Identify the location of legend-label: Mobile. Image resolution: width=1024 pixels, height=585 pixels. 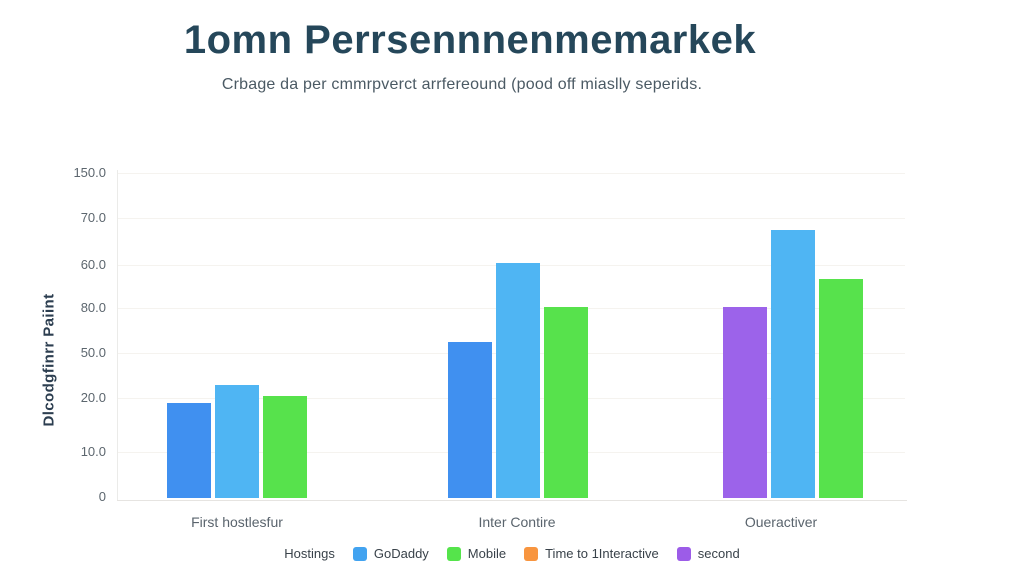
(487, 553).